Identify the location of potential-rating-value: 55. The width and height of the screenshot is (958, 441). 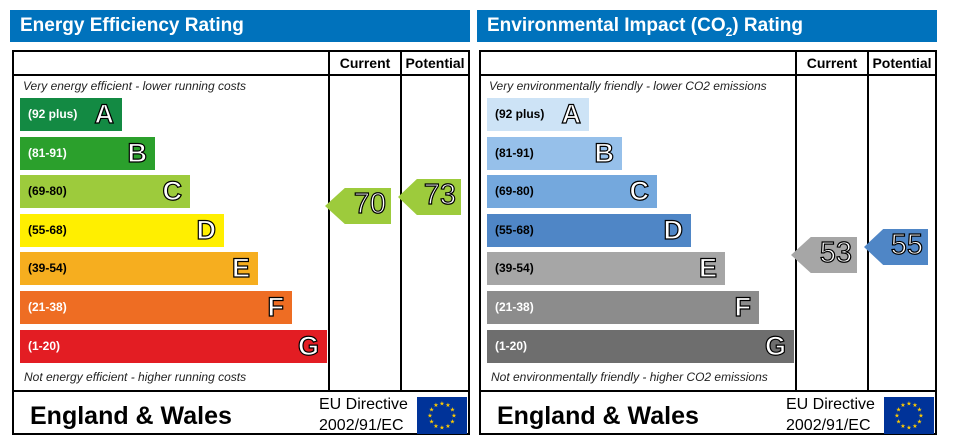
(906, 245).